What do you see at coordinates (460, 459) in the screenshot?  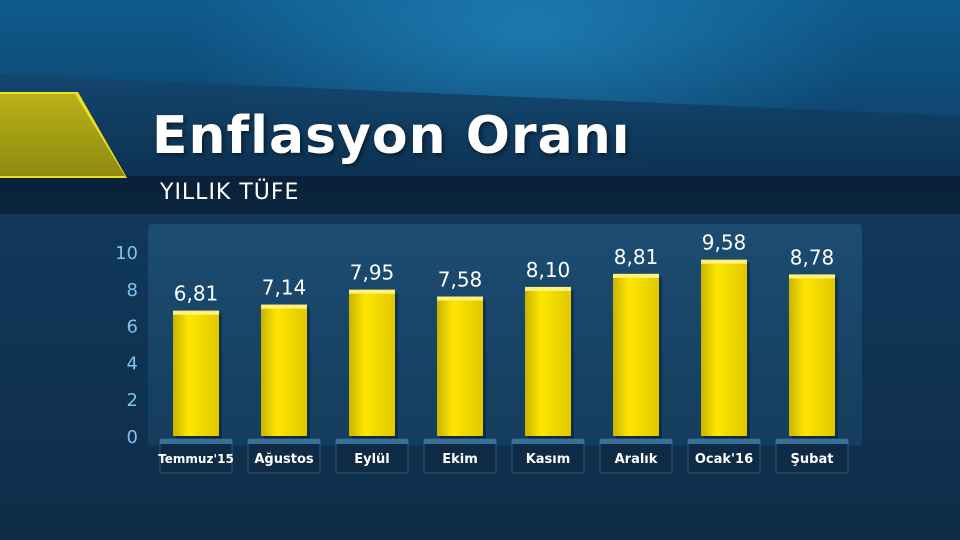 I see `category-label: Ekim` at bounding box center [460, 459].